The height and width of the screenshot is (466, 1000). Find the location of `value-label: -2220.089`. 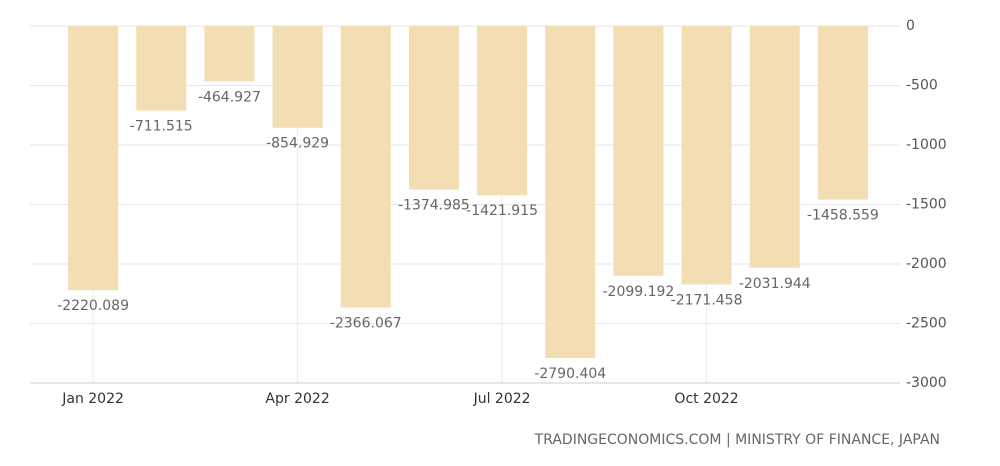

value-label: -2220.089 is located at coordinates (93, 306).